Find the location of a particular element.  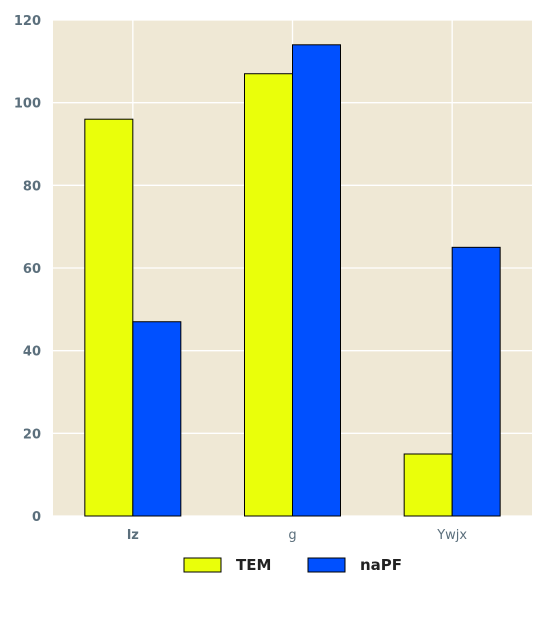

legend-label: naPF is located at coordinates (381, 565).